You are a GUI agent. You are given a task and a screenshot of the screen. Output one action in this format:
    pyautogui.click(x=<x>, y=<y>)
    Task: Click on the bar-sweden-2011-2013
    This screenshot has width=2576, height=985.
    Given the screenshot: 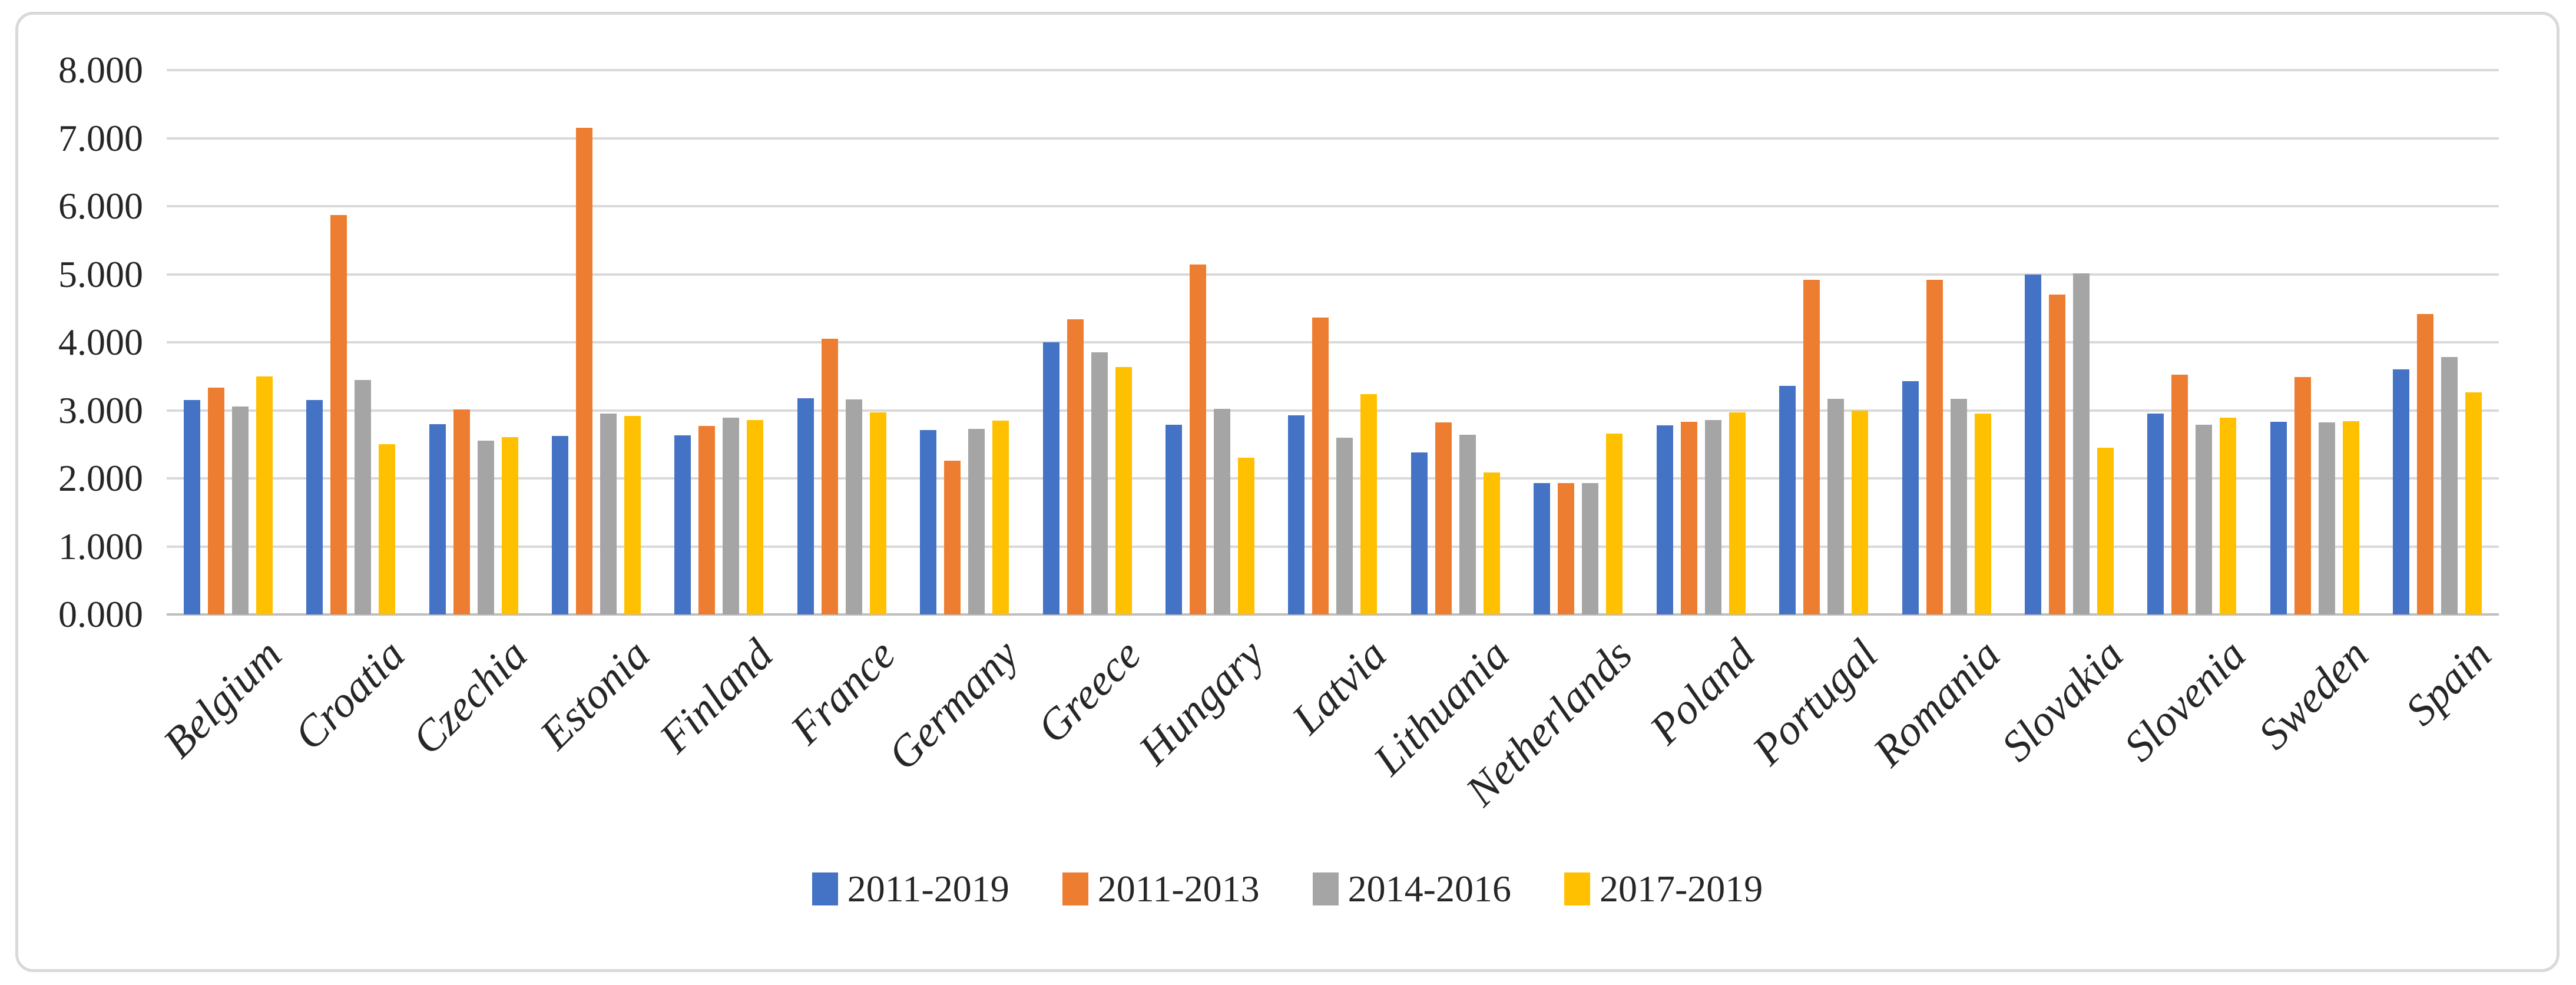 What is the action you would take?
    pyautogui.click(x=2302, y=495)
    